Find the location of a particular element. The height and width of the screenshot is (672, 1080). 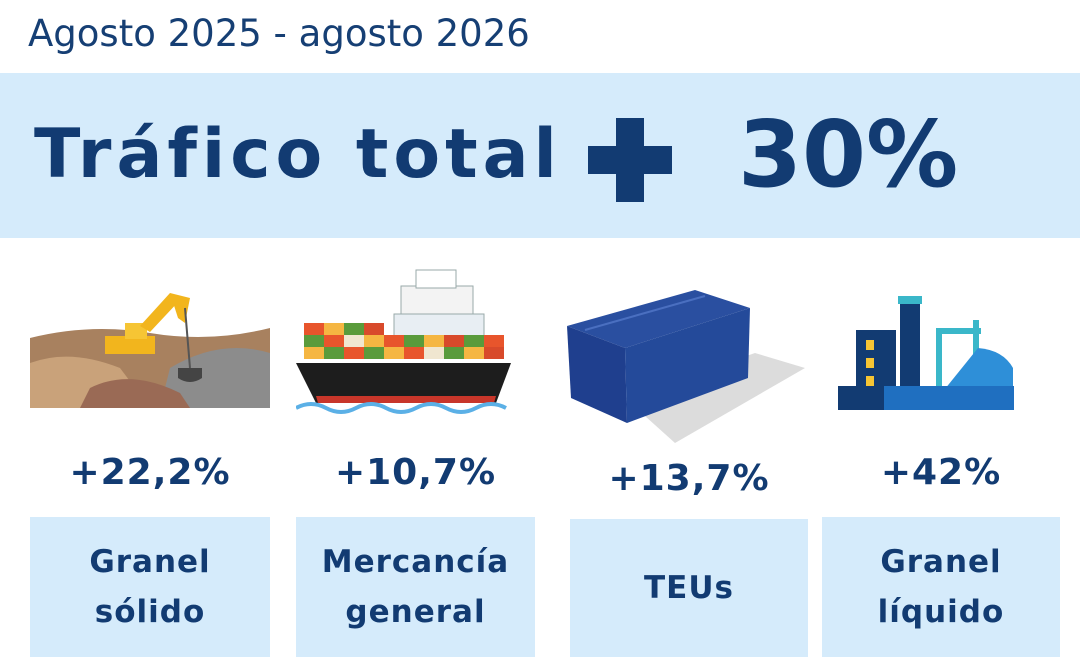

change-value: +13,7% is located at coordinates (689, 478).